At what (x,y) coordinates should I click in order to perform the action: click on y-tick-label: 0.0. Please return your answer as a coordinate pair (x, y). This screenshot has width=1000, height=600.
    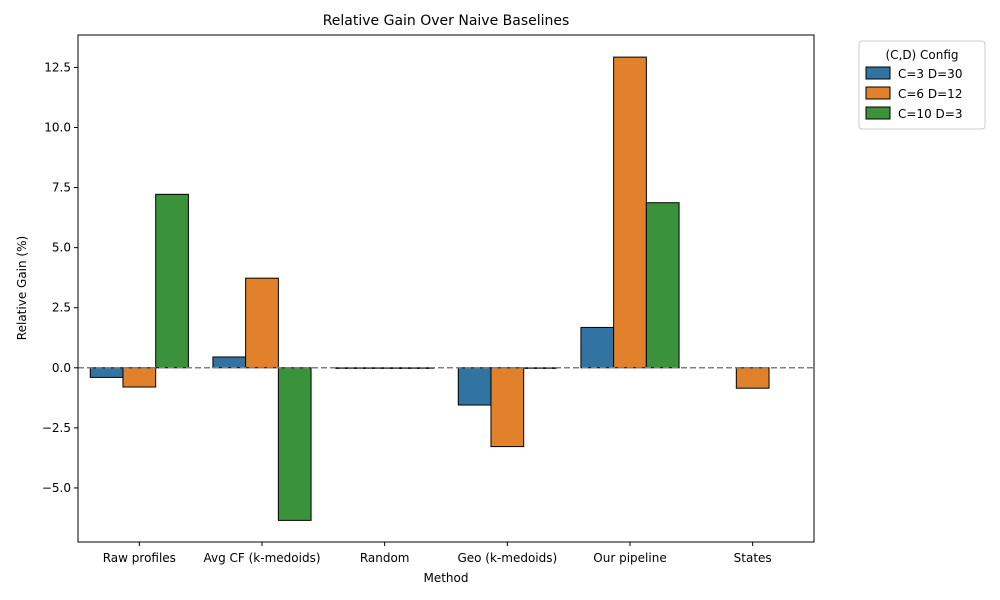
    Looking at the image, I should click on (61, 368).